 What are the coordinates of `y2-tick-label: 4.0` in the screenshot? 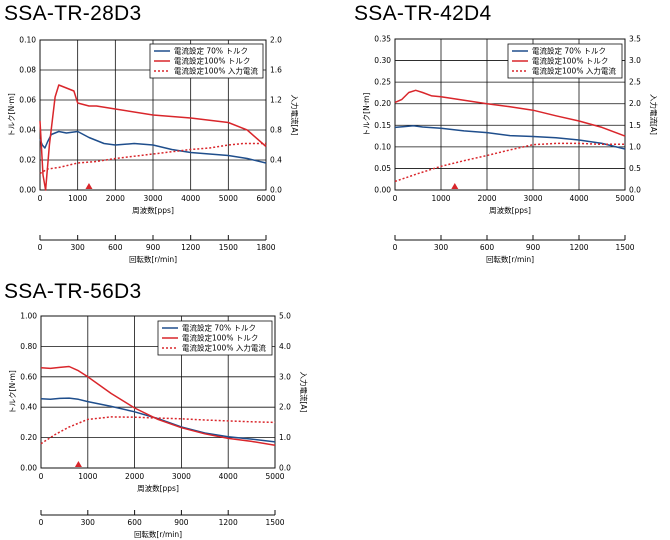 It's located at (285, 346).